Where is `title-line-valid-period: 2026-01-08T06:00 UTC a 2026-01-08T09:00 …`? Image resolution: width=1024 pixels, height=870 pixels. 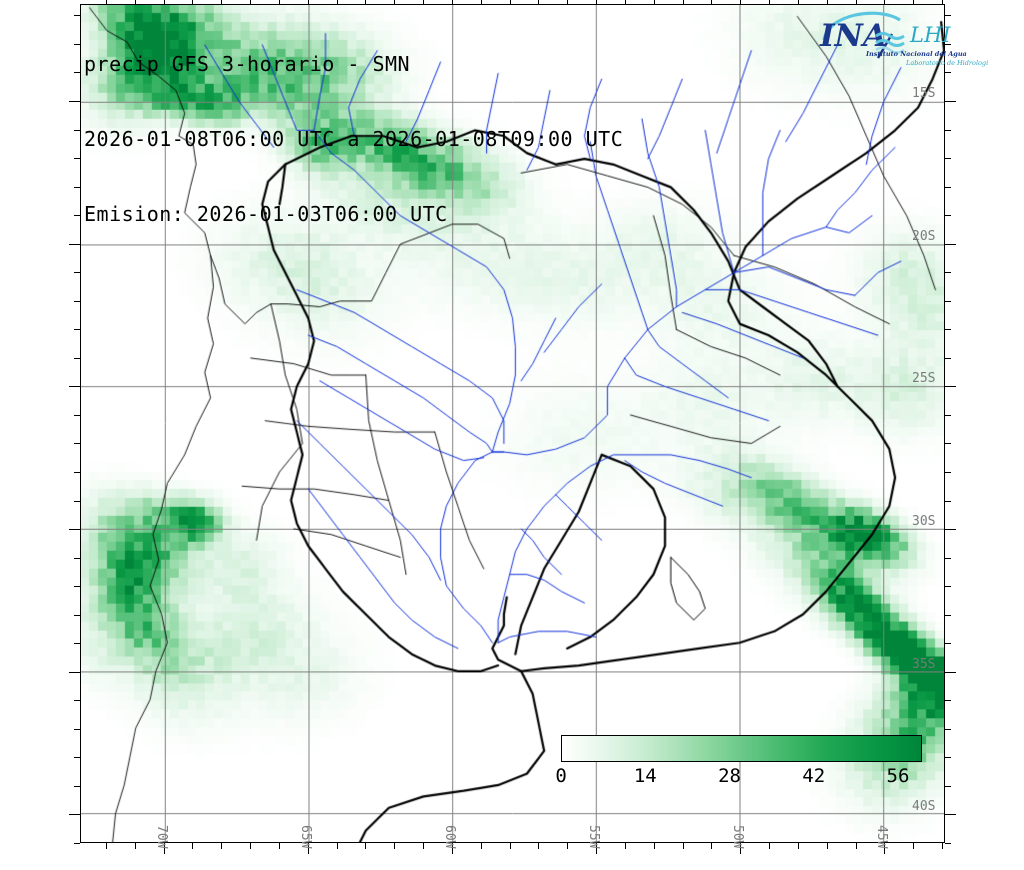
title-line-valid-period: 2026-01-08T06:00 UTC a 2026-01-08T09:00 … is located at coordinates (354, 139).